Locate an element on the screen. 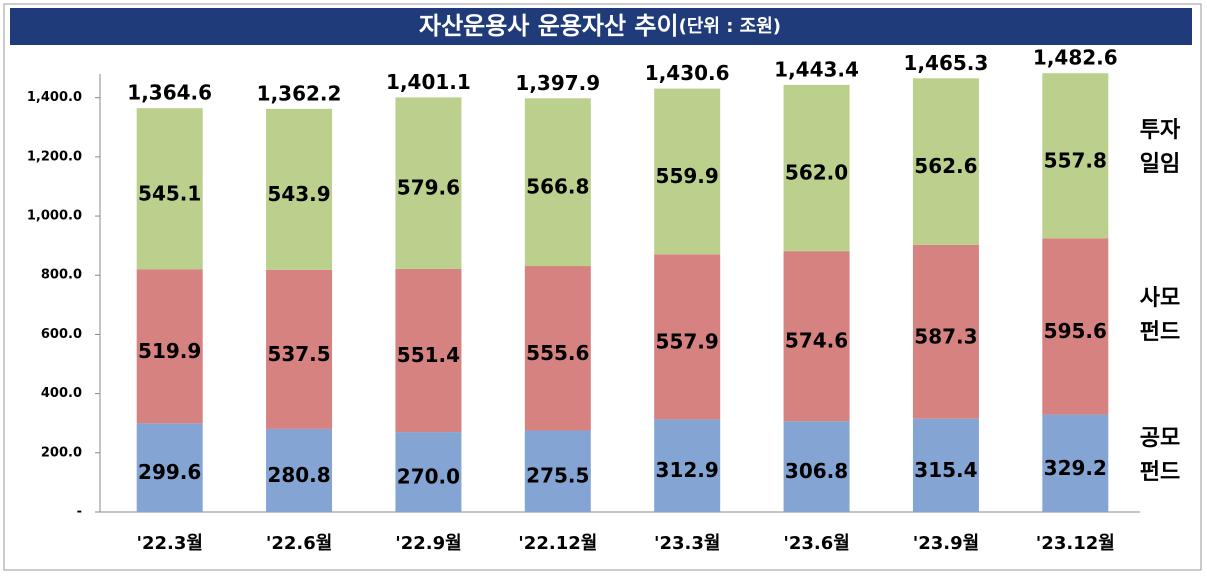 Image resolution: width=1207 pixels, height=576 pixels. value-label: 551.4 is located at coordinates (428, 355).